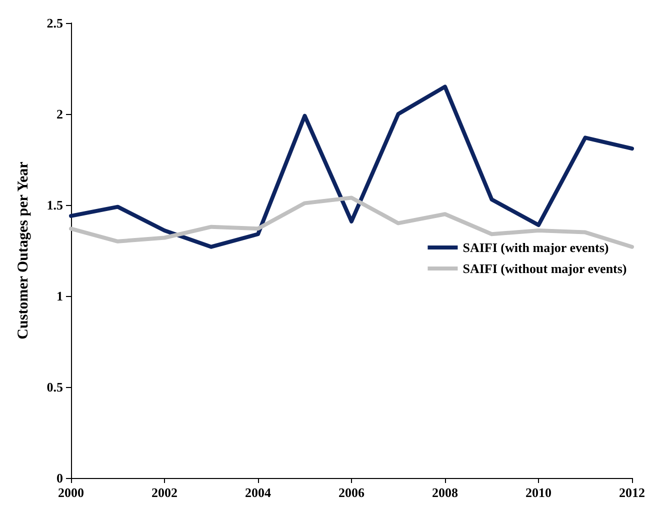 This screenshot has width=660, height=517. I want to click on y-tick-label: 2, so click(59, 114).